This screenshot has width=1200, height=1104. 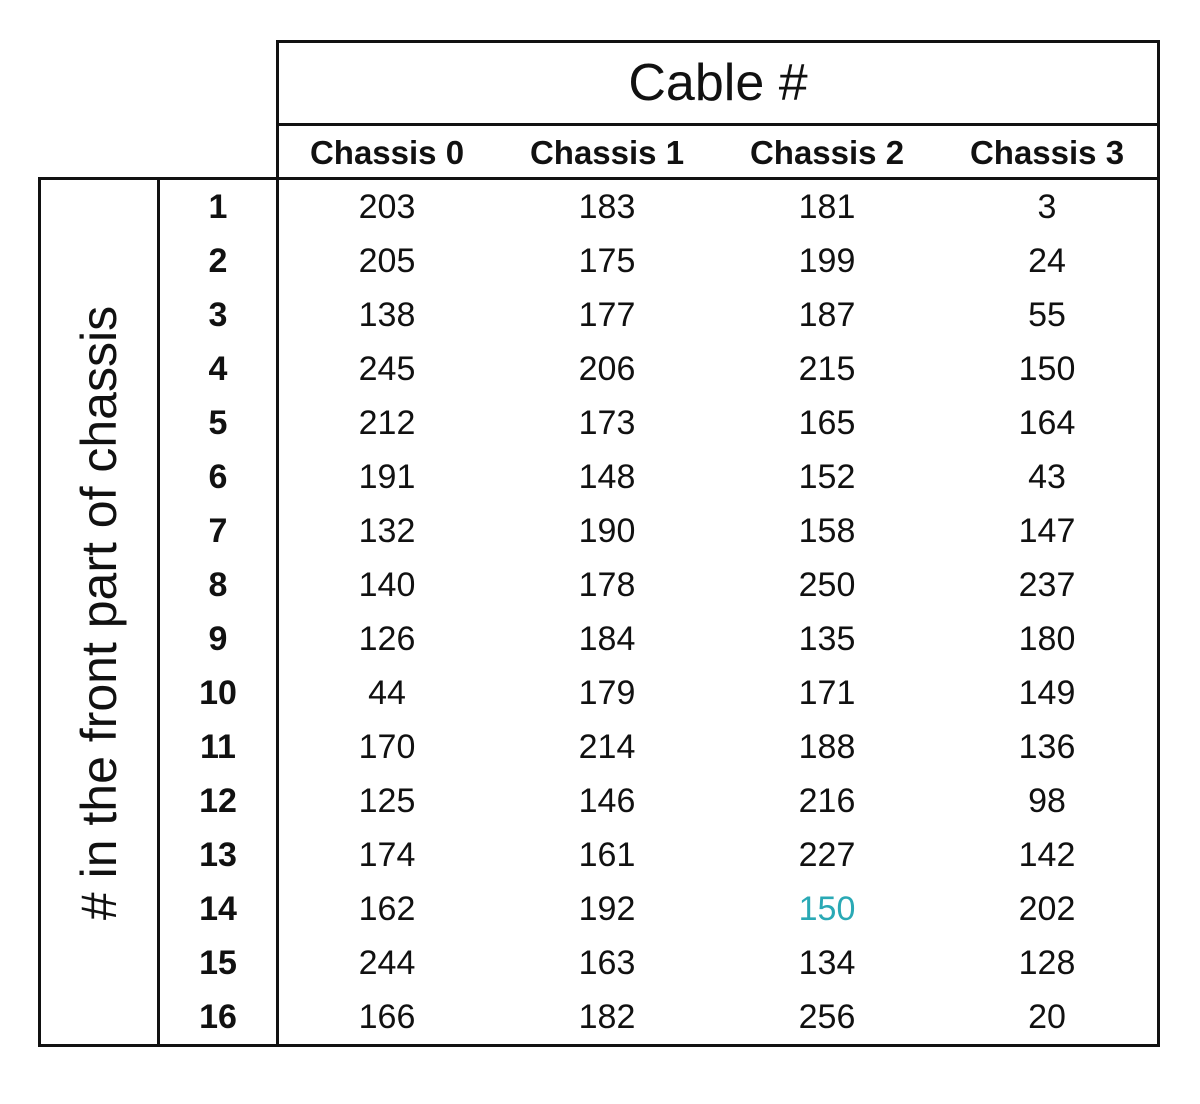 I want to click on row-index: 8, so click(x=218, y=584).